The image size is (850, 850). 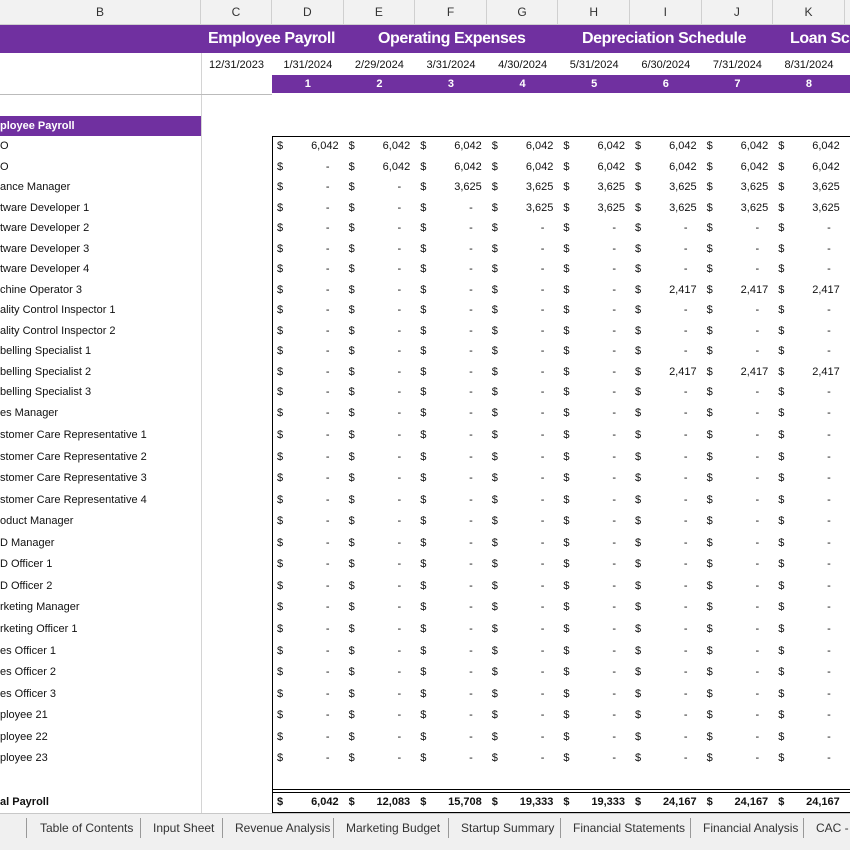 What do you see at coordinates (809, 65) in the screenshot?
I see `date: 8/31/2024` at bounding box center [809, 65].